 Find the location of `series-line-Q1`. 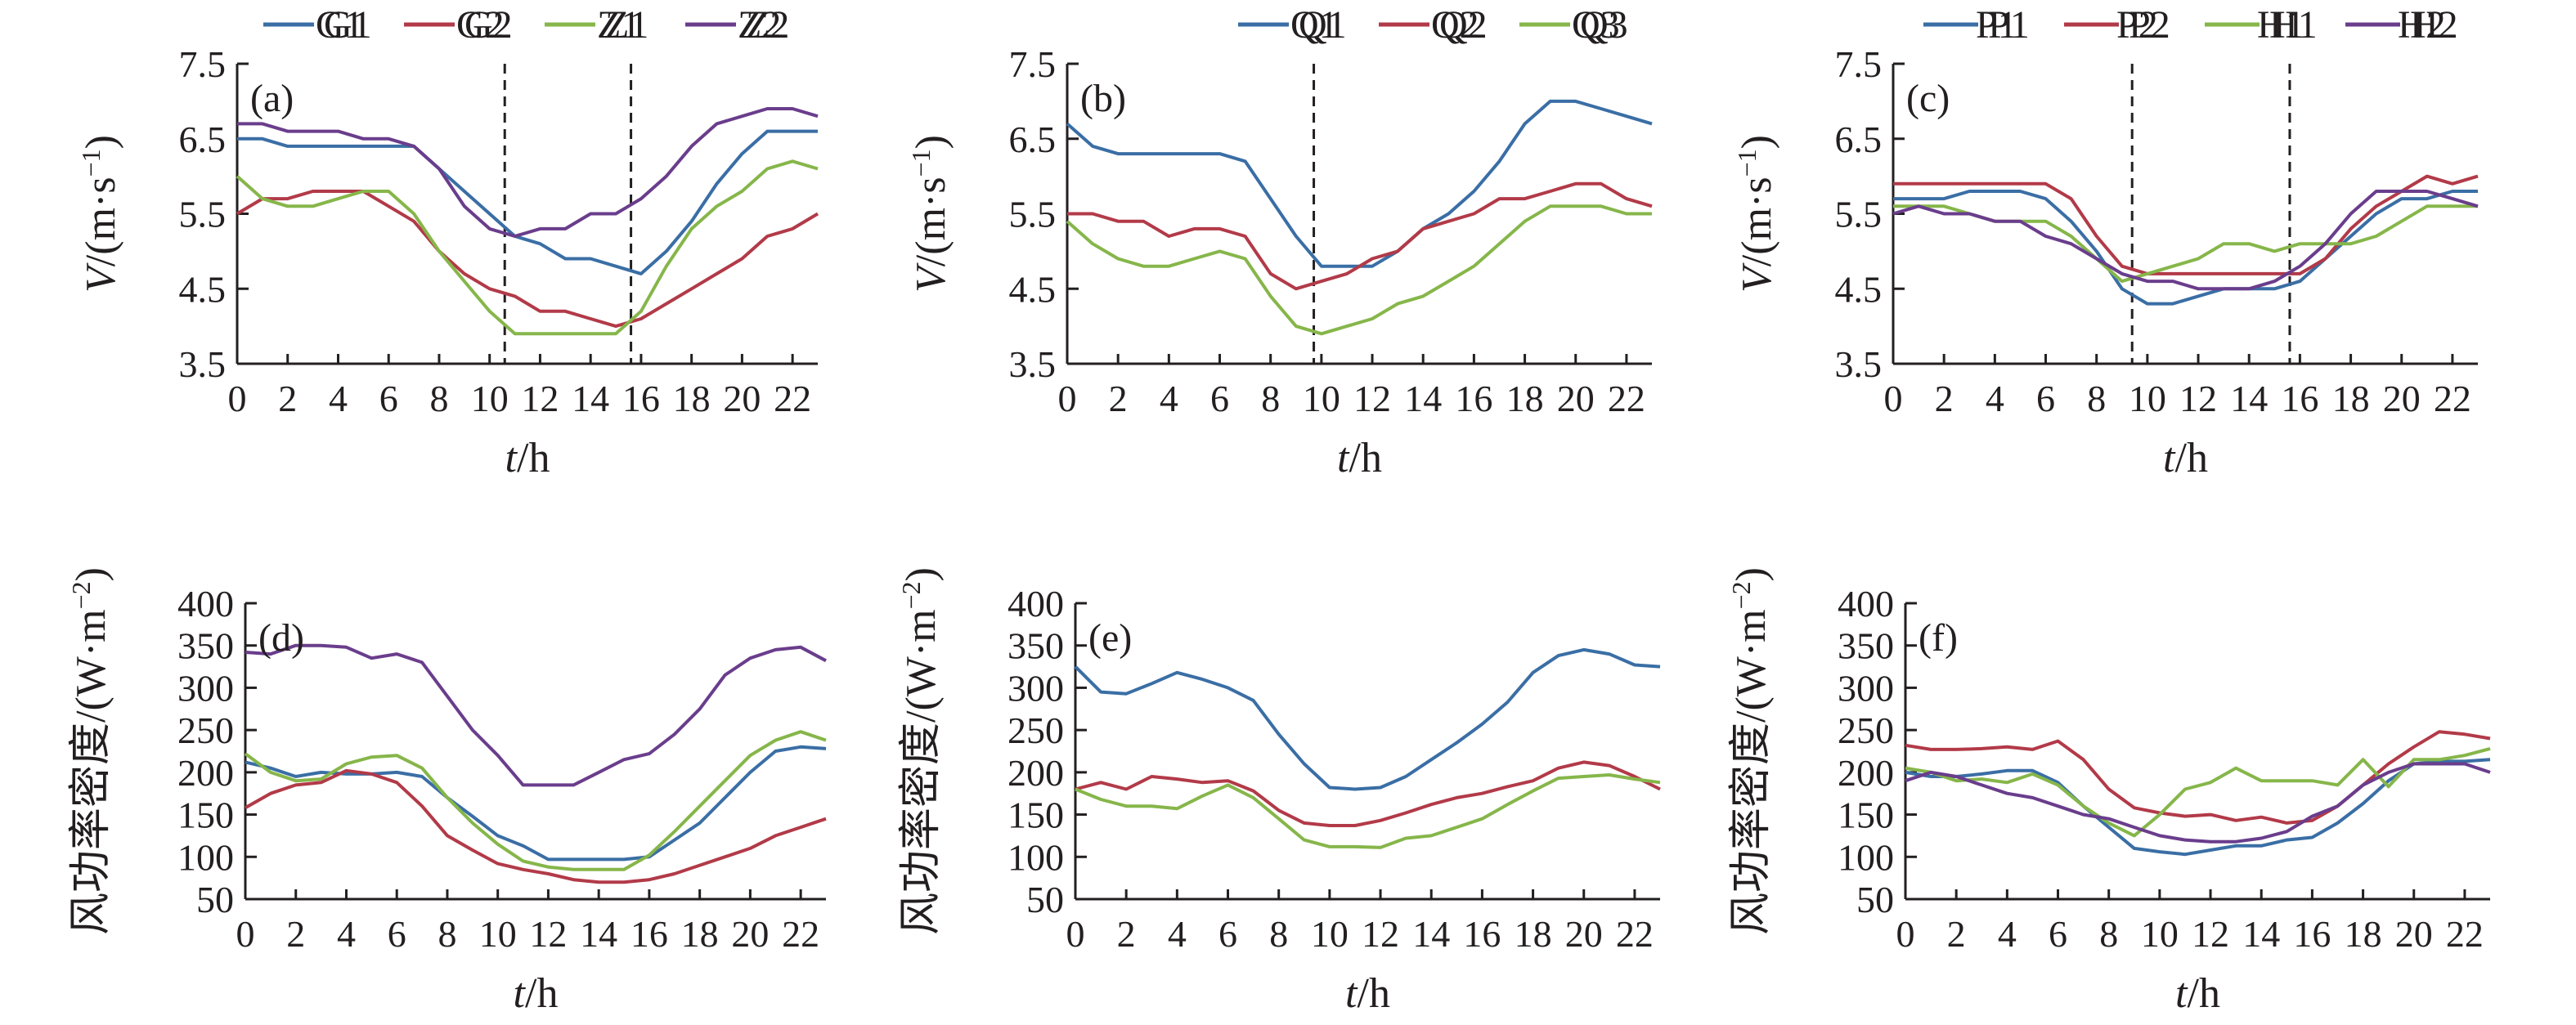

series-line-Q1 is located at coordinates (1367, 719).